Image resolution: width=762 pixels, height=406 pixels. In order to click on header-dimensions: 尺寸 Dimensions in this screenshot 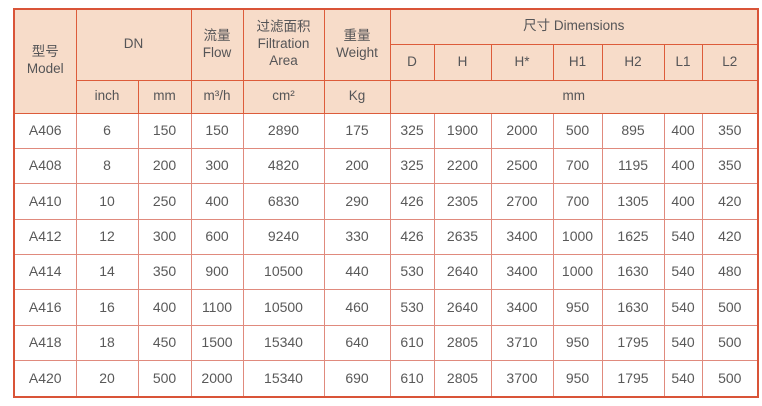, I will do `click(574, 26)`.